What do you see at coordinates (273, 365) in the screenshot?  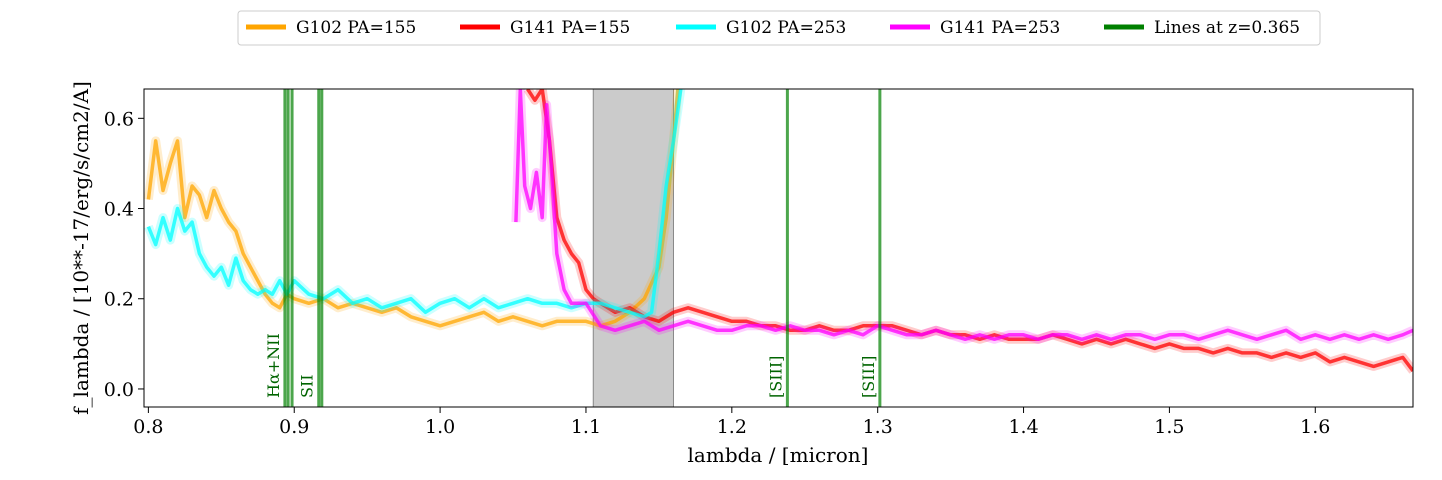 I see `emission-line-label-0: Hα+NII` at bounding box center [273, 365].